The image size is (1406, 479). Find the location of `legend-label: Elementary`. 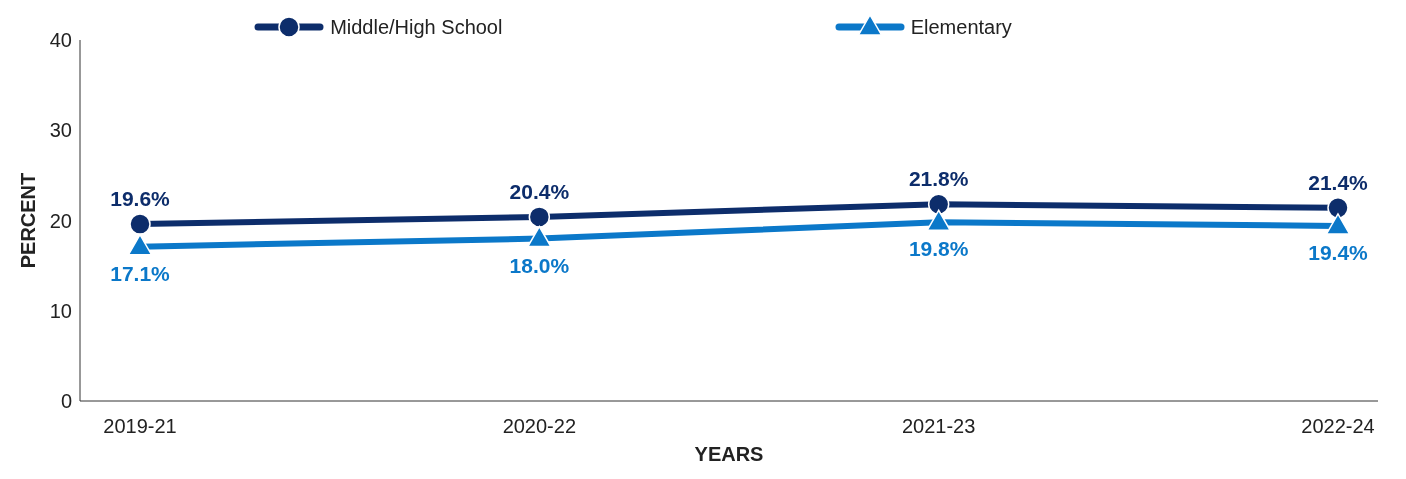

legend-label: Elementary is located at coordinates (961, 27).